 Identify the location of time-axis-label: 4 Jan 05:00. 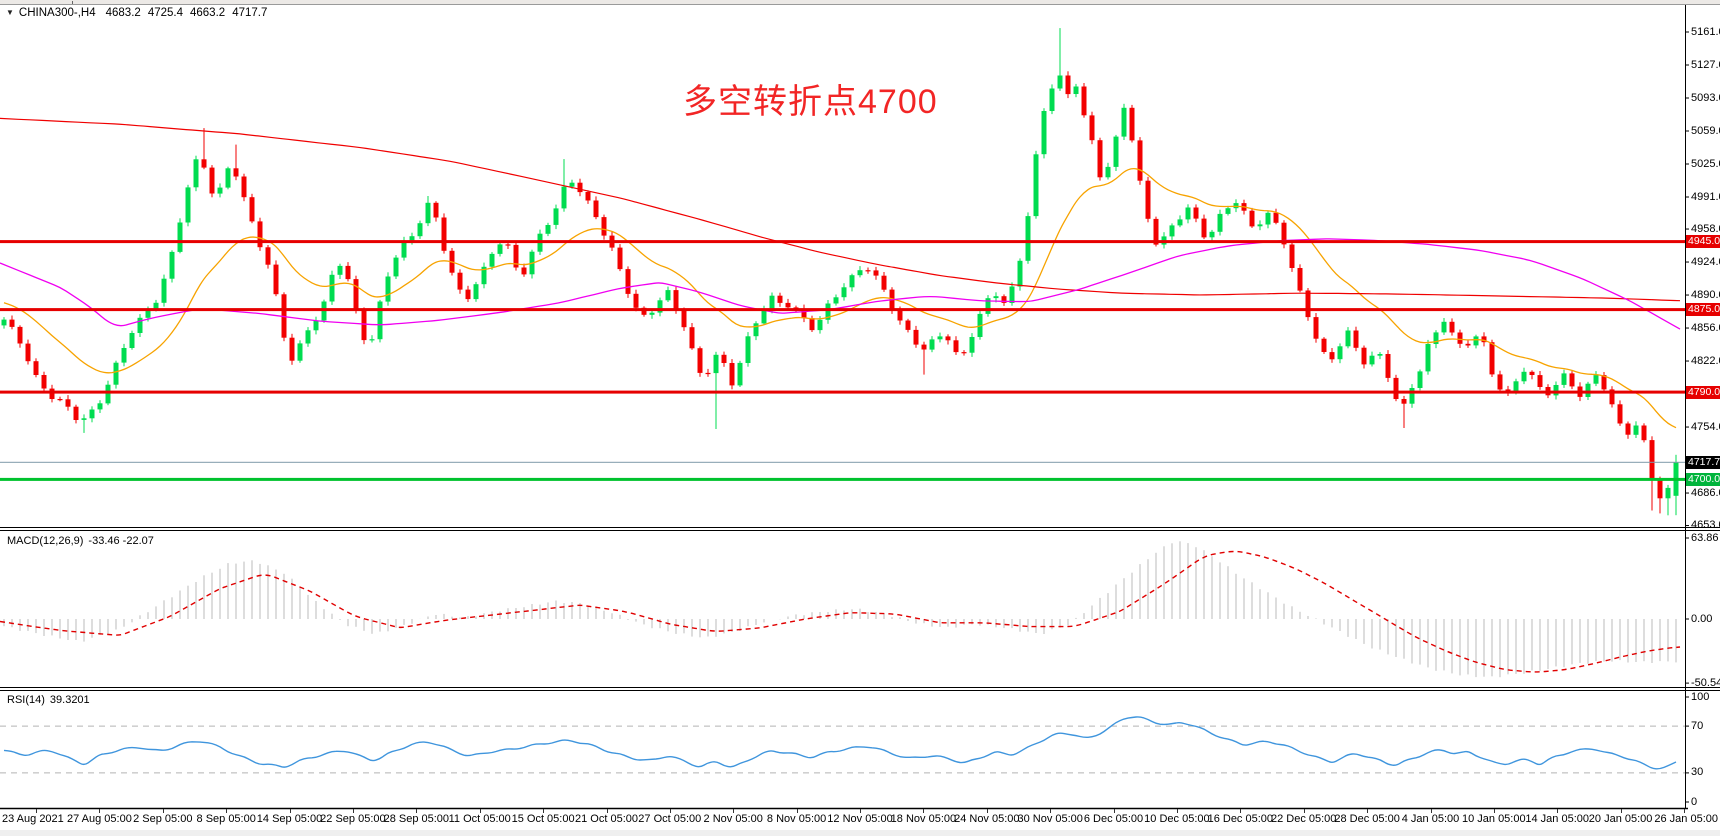
(1430, 819).